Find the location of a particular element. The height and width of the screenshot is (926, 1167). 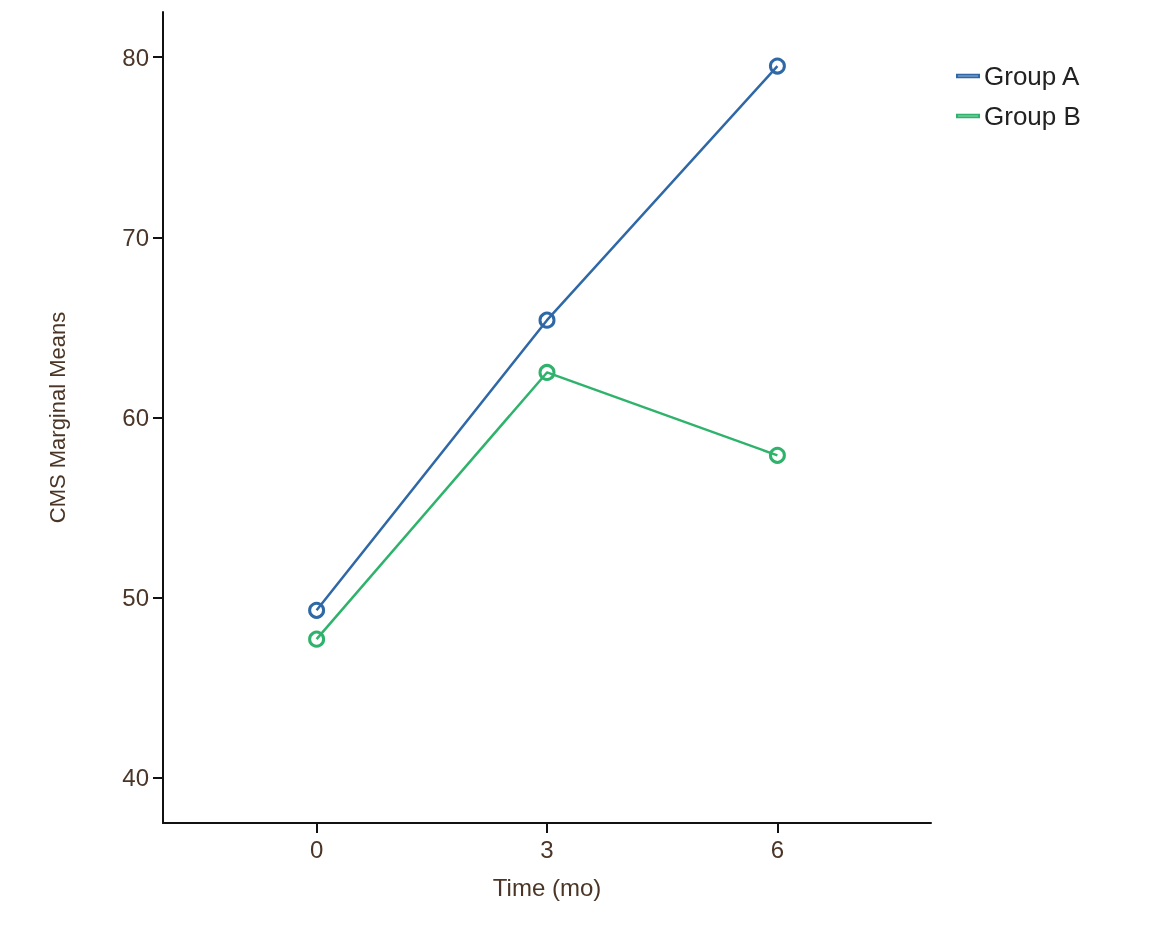

x-axis-title: Time (mo) is located at coordinates (547, 887).